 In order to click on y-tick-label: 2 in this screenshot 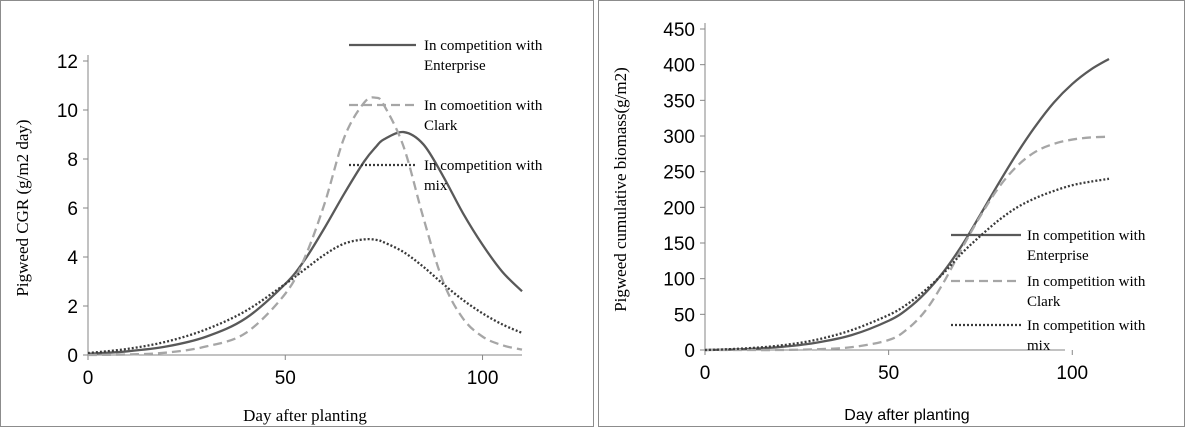, I will do `click(72, 307)`.